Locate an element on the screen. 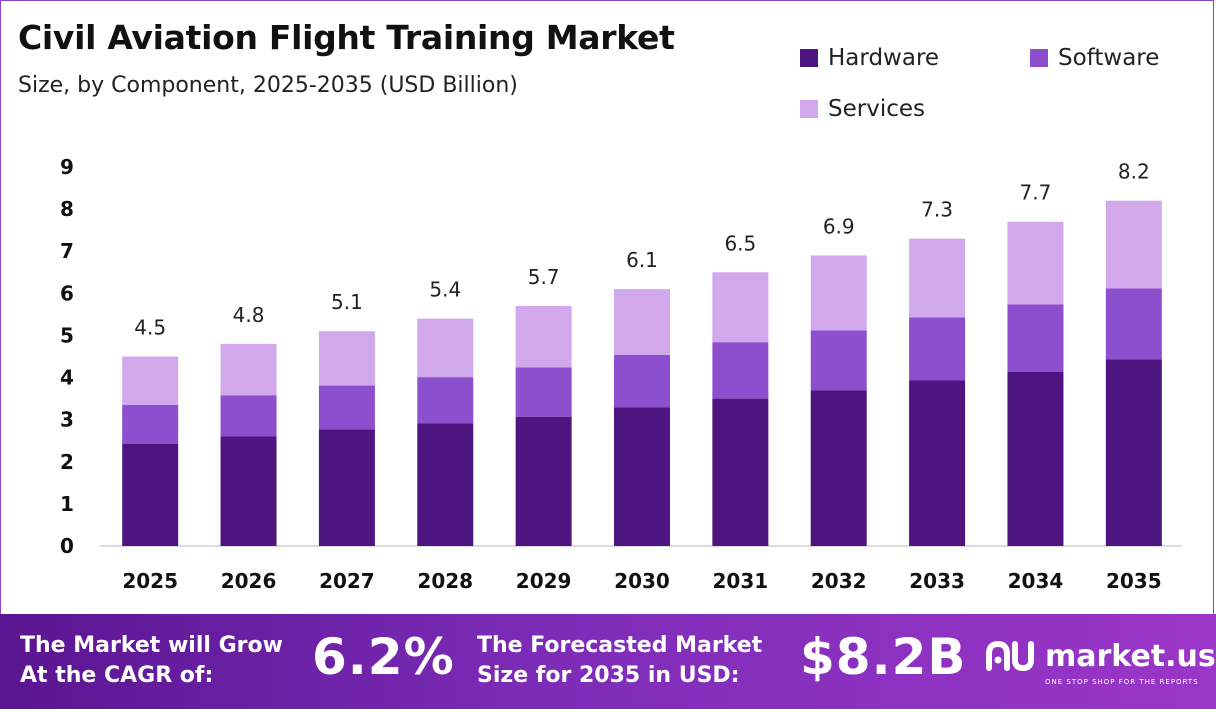 Image resolution: width=1216 pixels, height=709 pixels. brand-logo: market.us ONE STOP SHOP FOR THE REPORTS is located at coordinates (1100, 662).